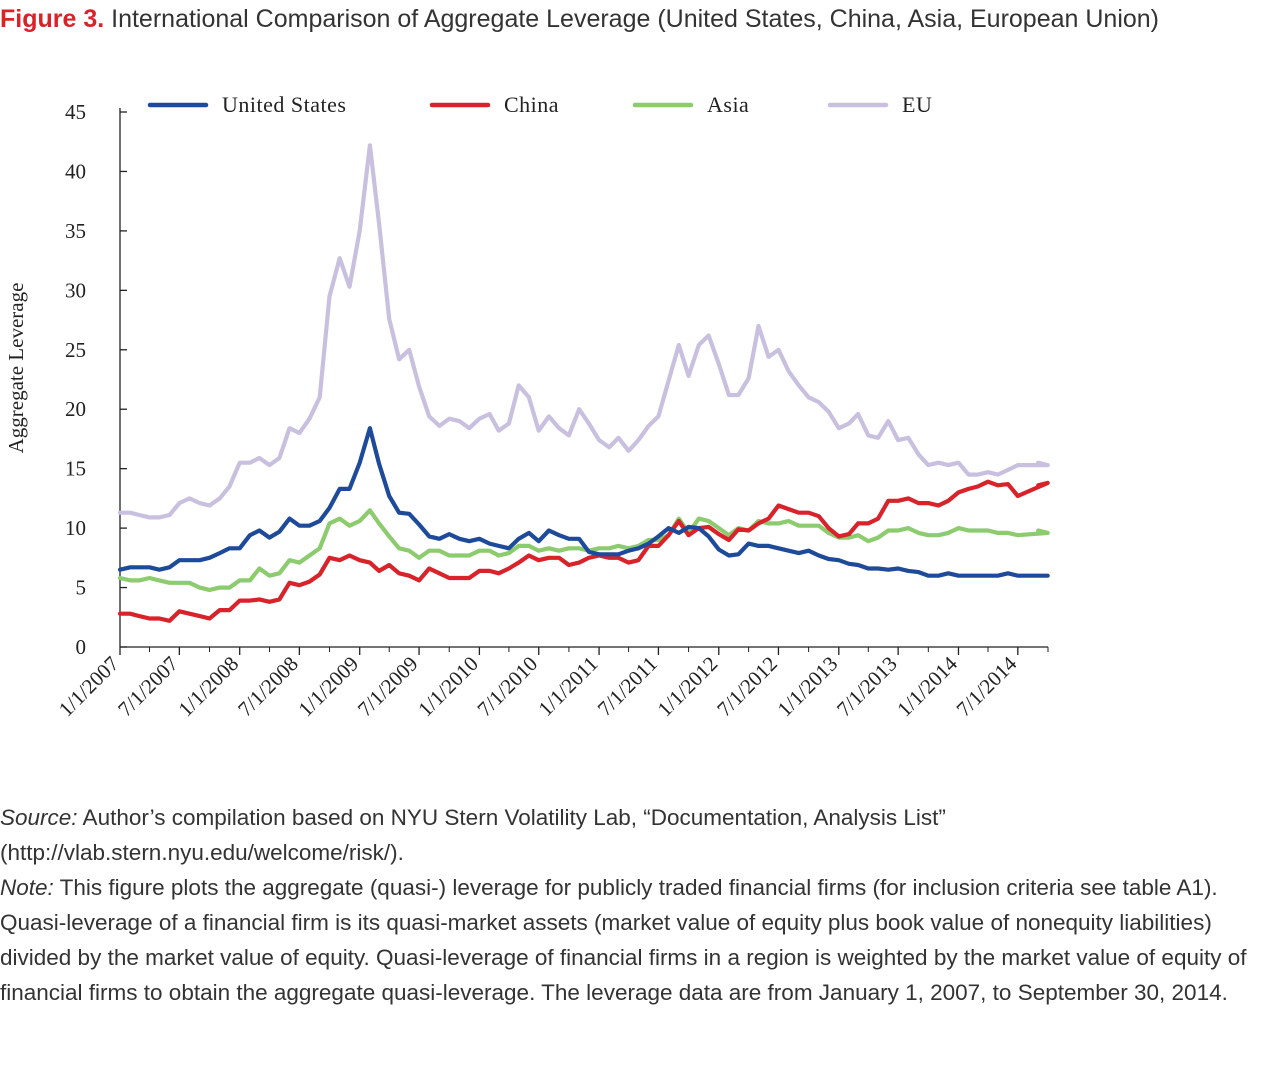 The height and width of the screenshot is (1076, 1280). I want to click on figure-label: Figure 3., so click(52, 19).